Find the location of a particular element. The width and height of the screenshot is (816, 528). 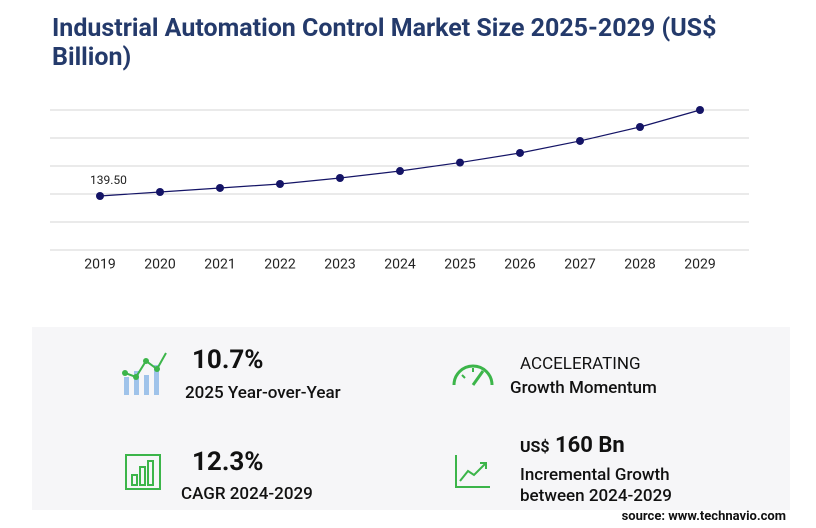

growth-bars-icon is located at coordinates (143, 472).